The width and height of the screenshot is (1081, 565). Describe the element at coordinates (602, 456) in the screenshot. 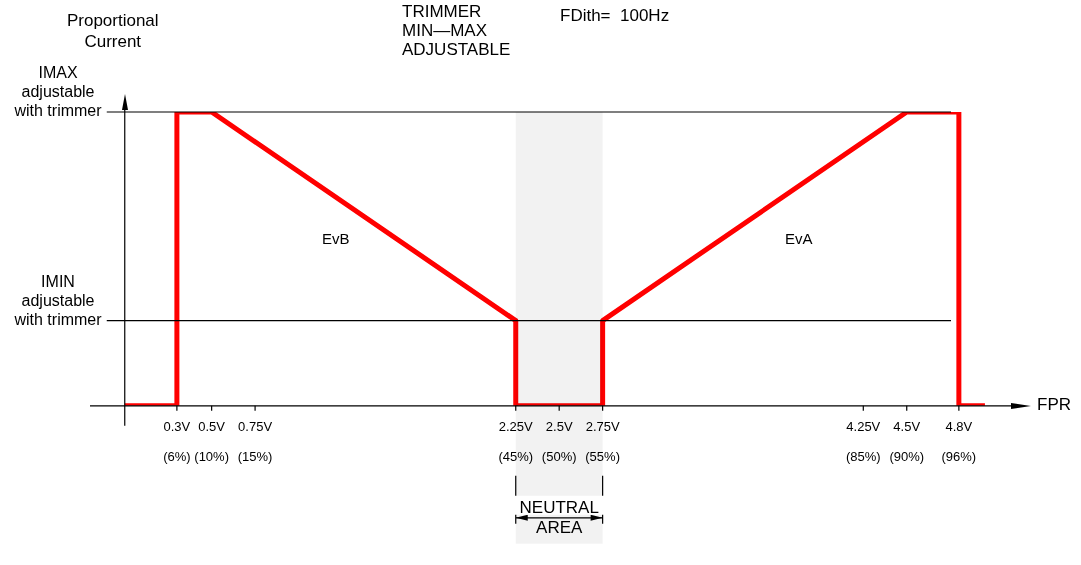

I see `x2-tick-label: (55%)` at that location.